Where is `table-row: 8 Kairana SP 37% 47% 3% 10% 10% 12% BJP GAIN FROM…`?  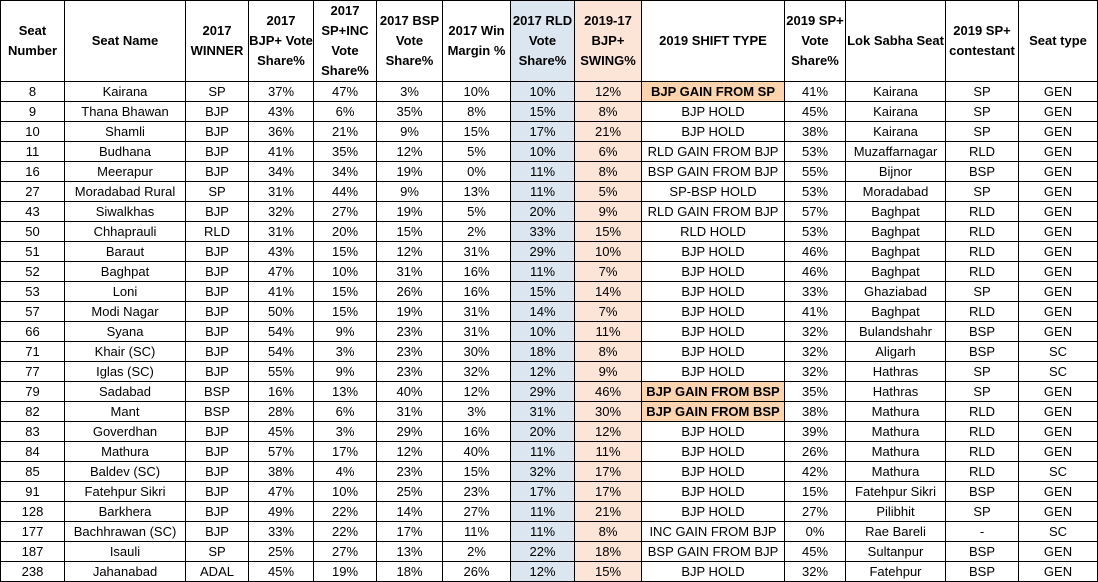 table-row: 8 Kairana SP 37% 47% 3% 10% 10% 12% BJP GAIN FROM… is located at coordinates (549, 91).